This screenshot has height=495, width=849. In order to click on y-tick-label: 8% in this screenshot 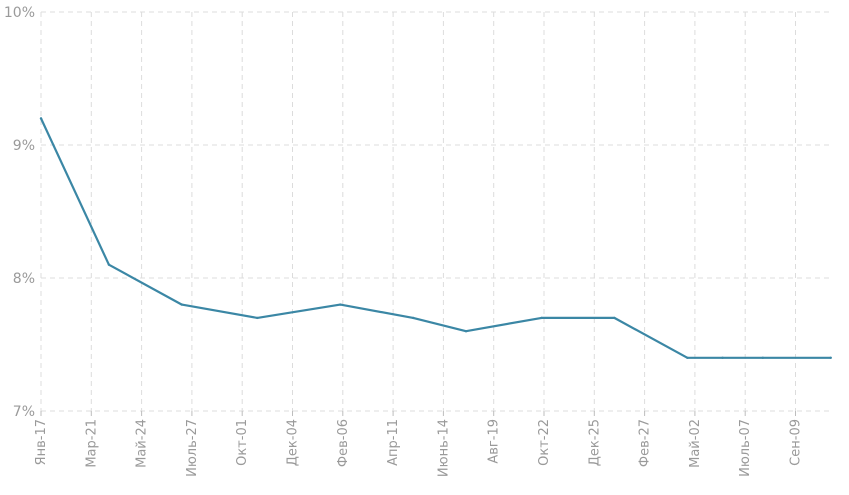, I will do `click(24, 279)`.